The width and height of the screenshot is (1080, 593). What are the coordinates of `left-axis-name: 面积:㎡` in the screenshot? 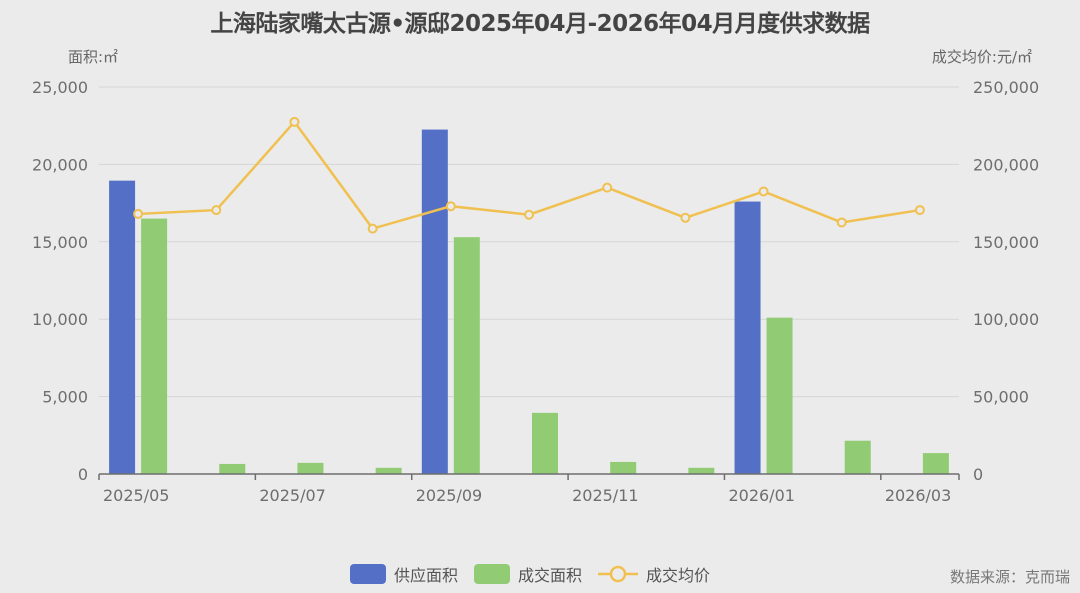 It's located at (93, 57).